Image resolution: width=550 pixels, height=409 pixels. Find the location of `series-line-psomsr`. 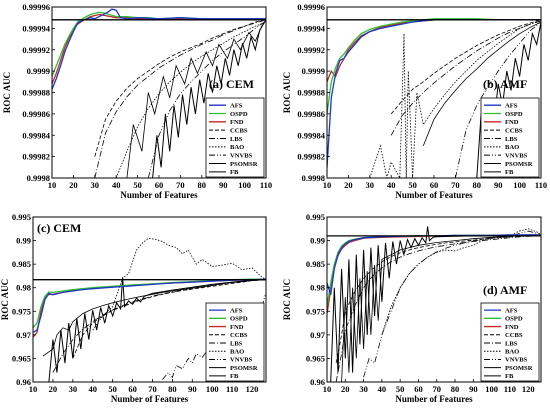

series-line-psomsr is located at coordinates (441, 308).